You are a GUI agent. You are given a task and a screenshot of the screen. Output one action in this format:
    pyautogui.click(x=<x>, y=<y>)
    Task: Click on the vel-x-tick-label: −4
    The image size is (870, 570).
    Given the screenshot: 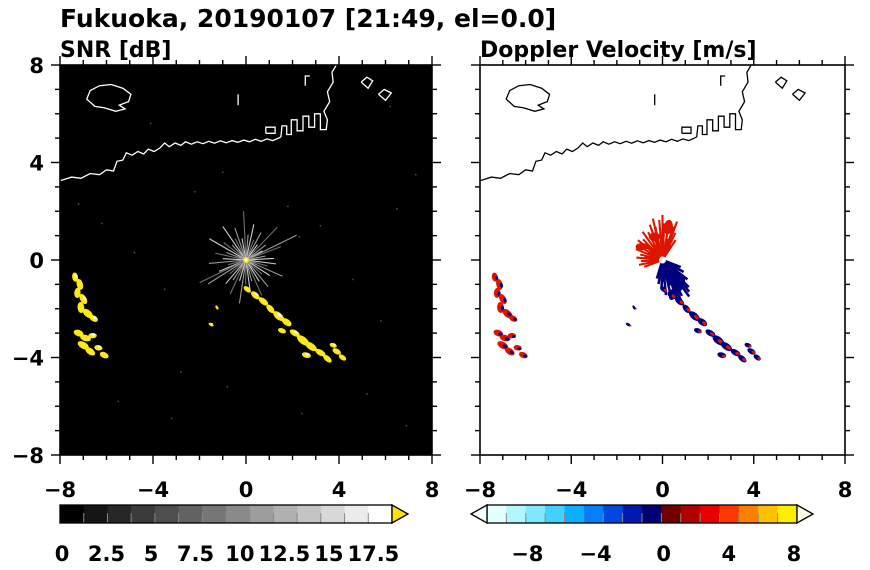 What is the action you would take?
    pyautogui.click(x=571, y=490)
    